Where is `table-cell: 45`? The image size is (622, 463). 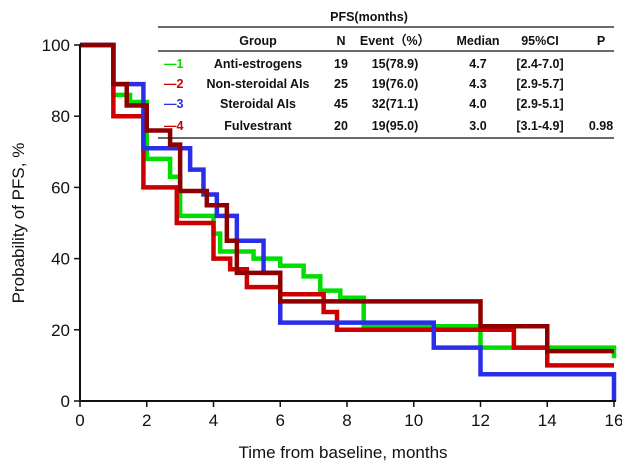
table-cell: 45 is located at coordinates (341, 104).